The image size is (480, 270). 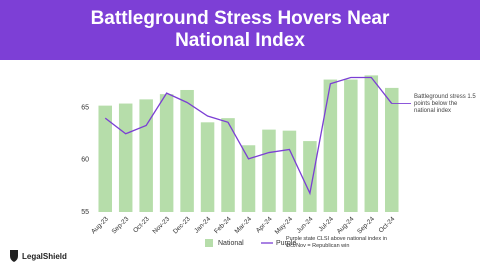 I want to click on x-tick-label: Apr-24, so click(x=264, y=224).